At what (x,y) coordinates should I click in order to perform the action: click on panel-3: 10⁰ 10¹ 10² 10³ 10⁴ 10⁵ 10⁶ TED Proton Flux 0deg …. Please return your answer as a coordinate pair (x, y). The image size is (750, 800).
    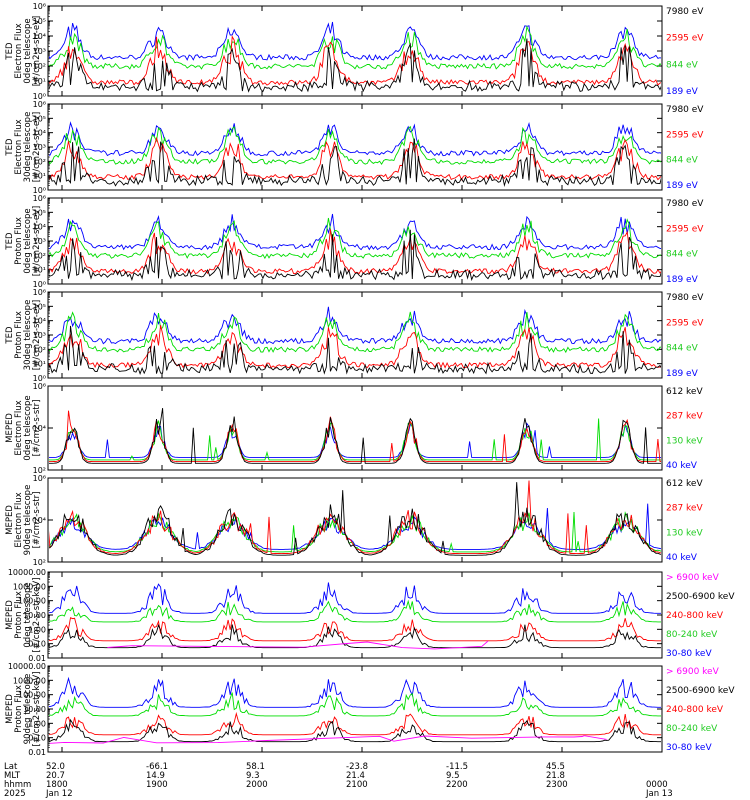
    Looking at the image, I should click on (354, 241).